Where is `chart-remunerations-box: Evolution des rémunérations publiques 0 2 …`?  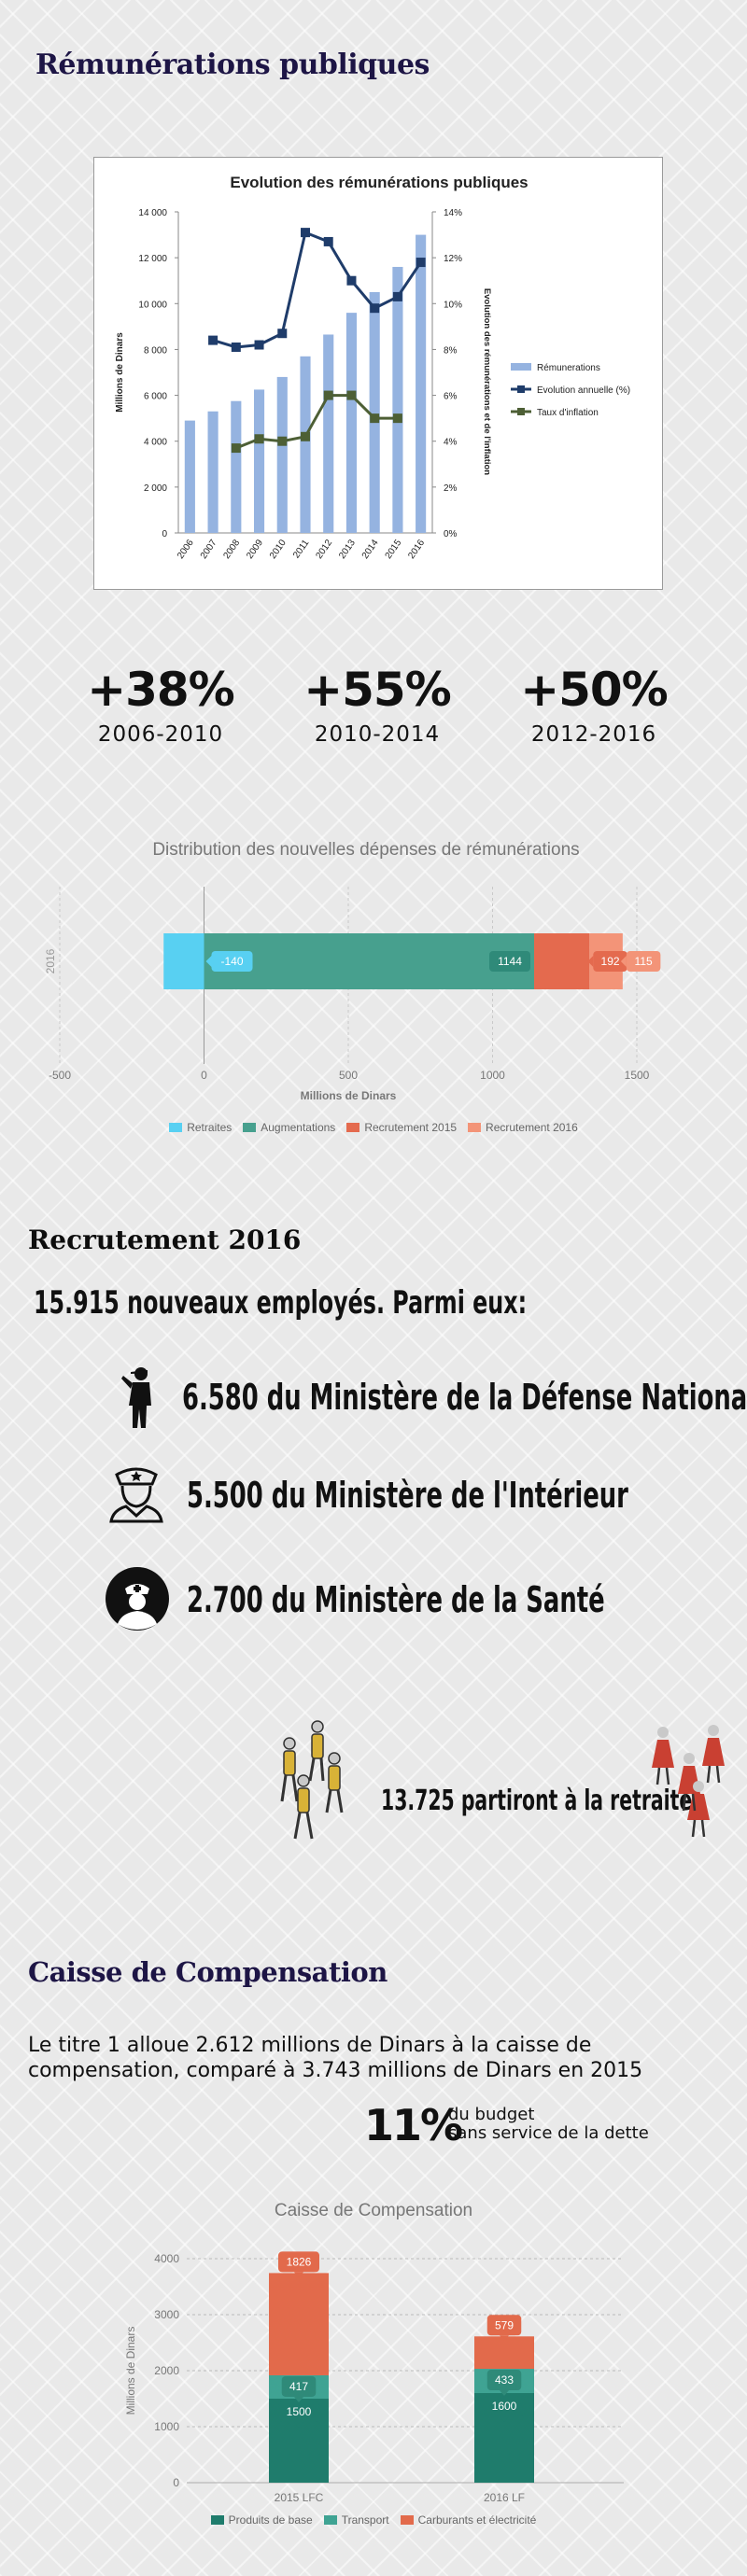 chart-remunerations-box: Evolution des rémunérations publiques 0 2 … is located at coordinates (378, 373).